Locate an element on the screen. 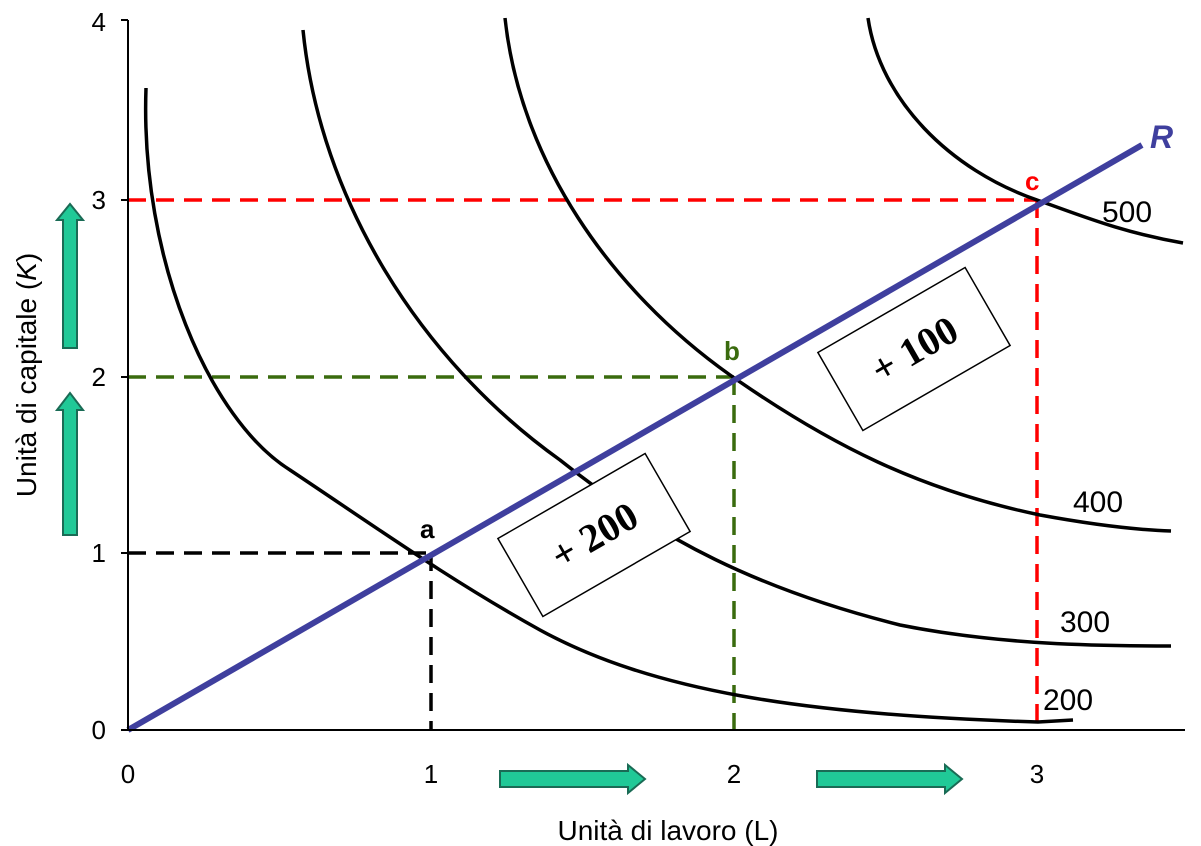 The width and height of the screenshot is (1201, 846). x-tick-labels: 0 1 2 3 is located at coordinates (582, 774).